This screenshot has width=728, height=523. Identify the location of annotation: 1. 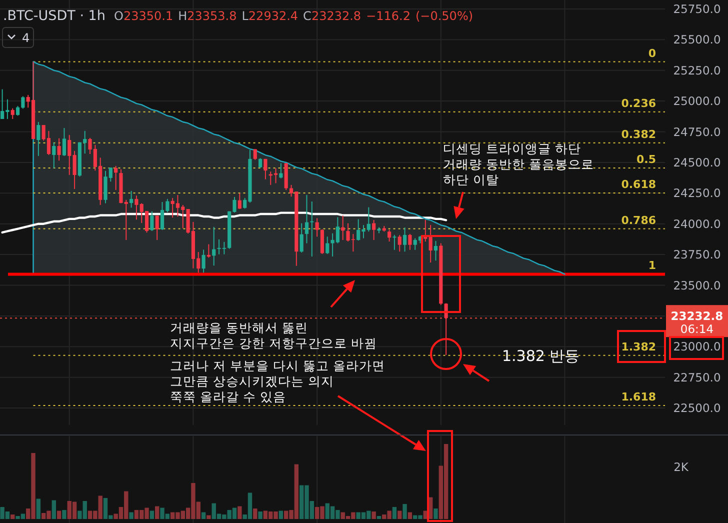
(652, 265).